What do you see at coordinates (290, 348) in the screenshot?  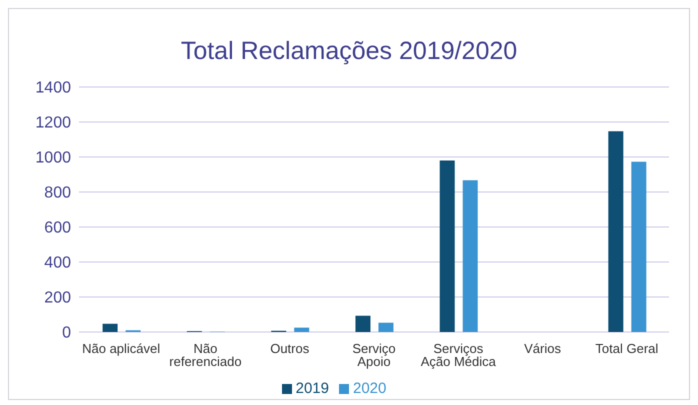 I see `x-tick-label: Outros` at bounding box center [290, 348].